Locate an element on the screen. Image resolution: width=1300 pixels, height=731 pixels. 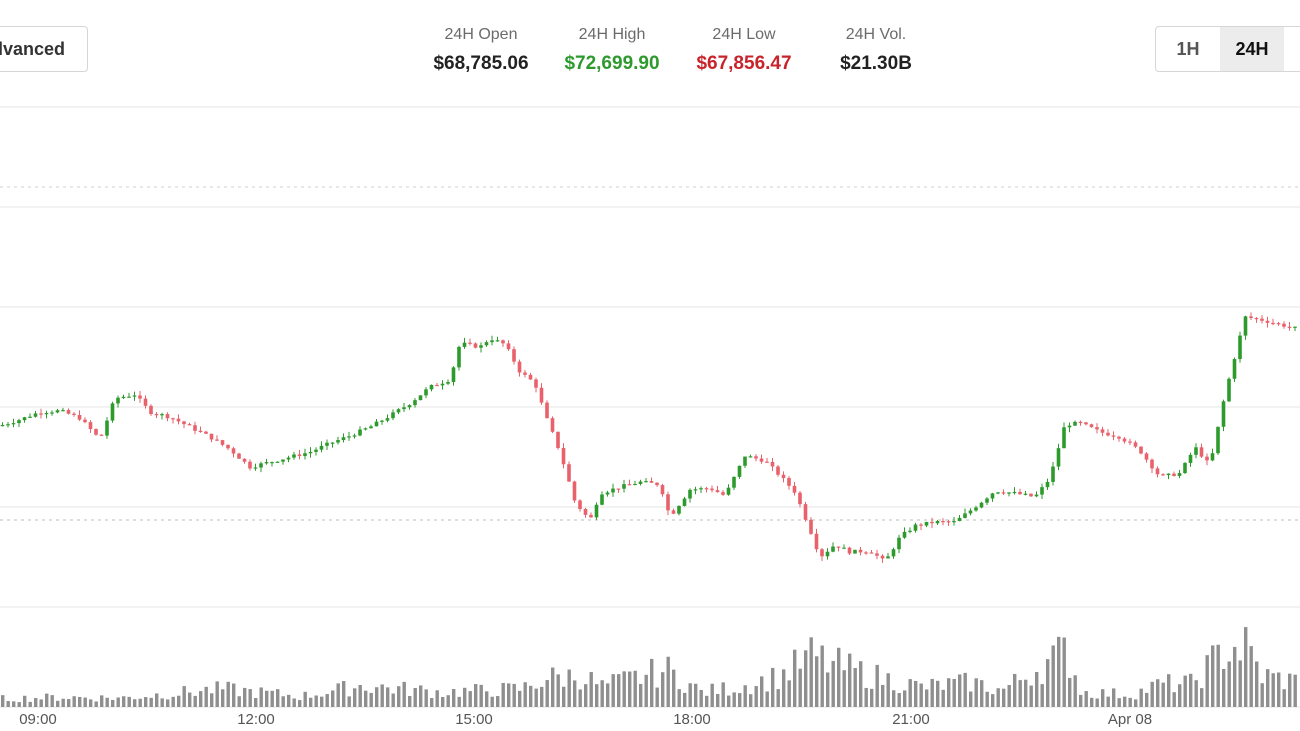
stat-label: 24H Vol. is located at coordinates (876, 34).